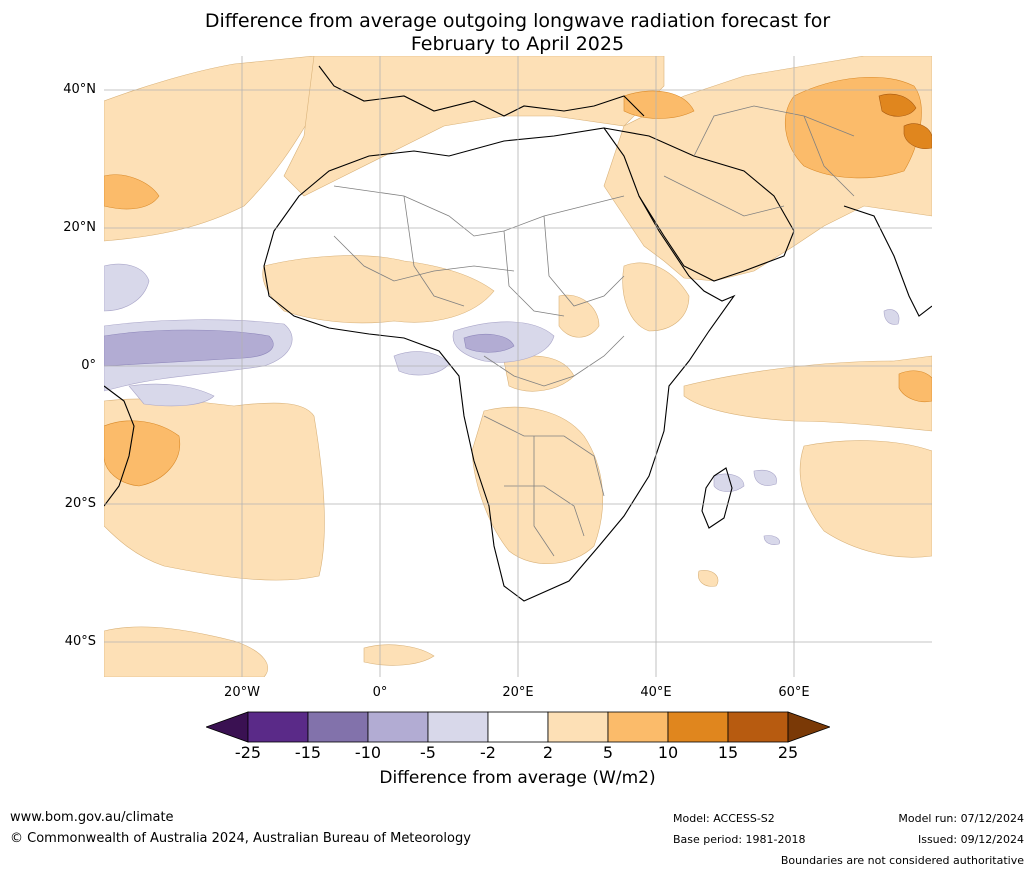 This screenshot has width=1035, height=873. Describe the element at coordinates (518, 692) in the screenshot. I see `lon-label-20e: 20°E` at that location.